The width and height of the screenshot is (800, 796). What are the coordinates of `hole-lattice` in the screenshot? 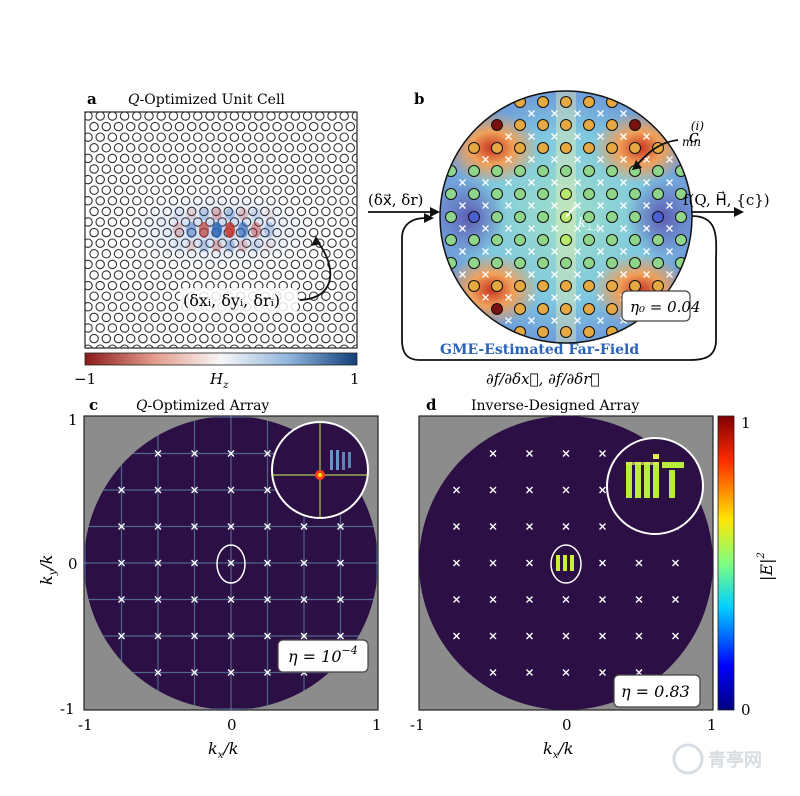 It's located at (232, 230).